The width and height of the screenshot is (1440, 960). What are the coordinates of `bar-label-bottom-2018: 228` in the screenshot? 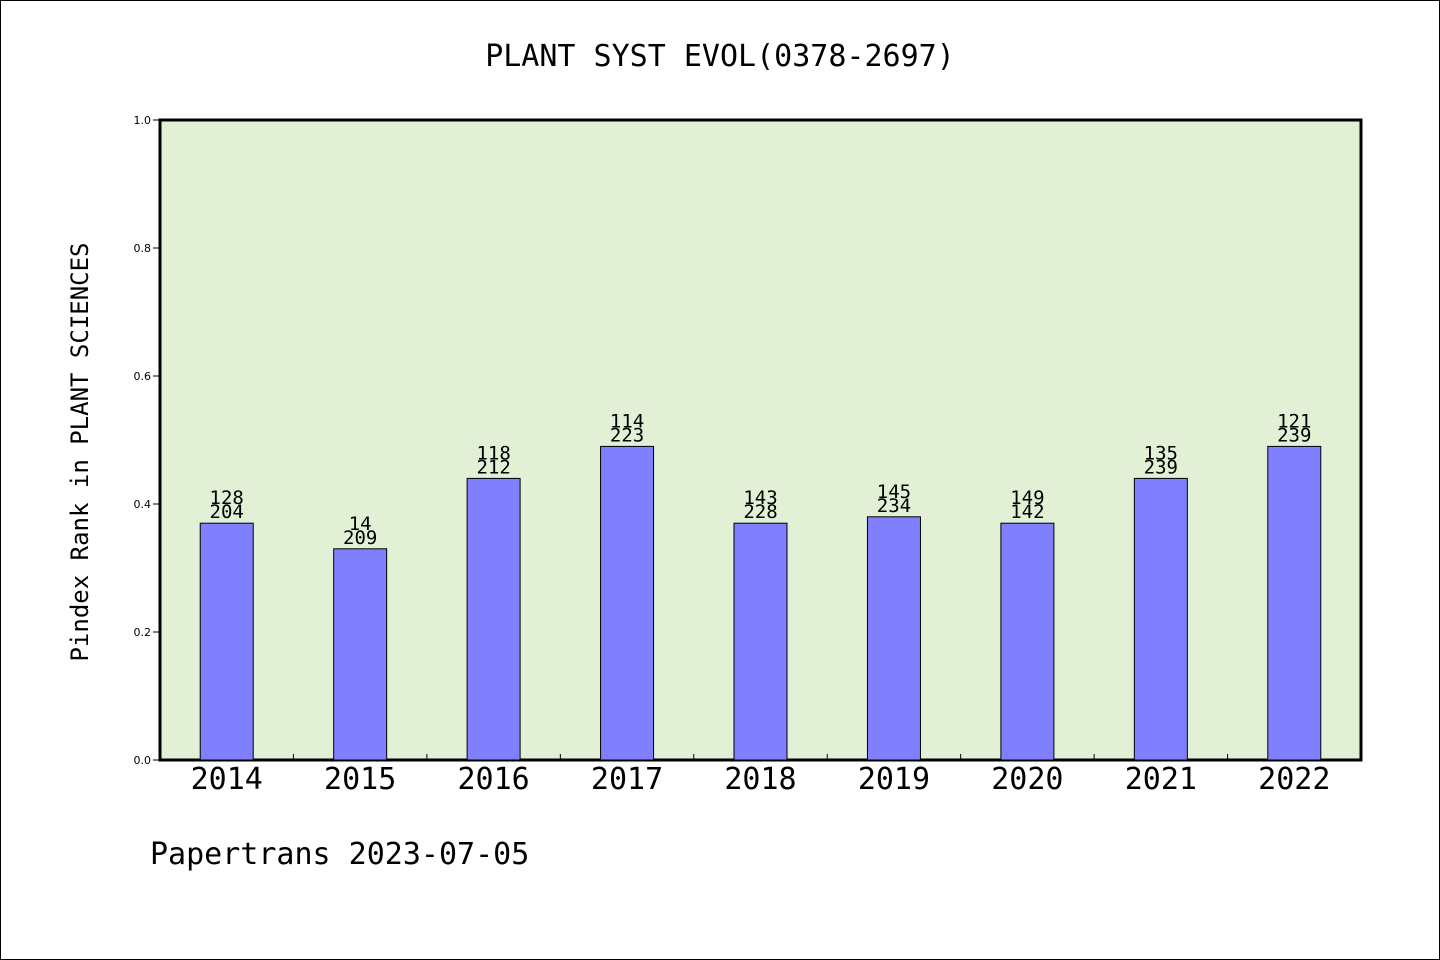 It's located at (760, 512).